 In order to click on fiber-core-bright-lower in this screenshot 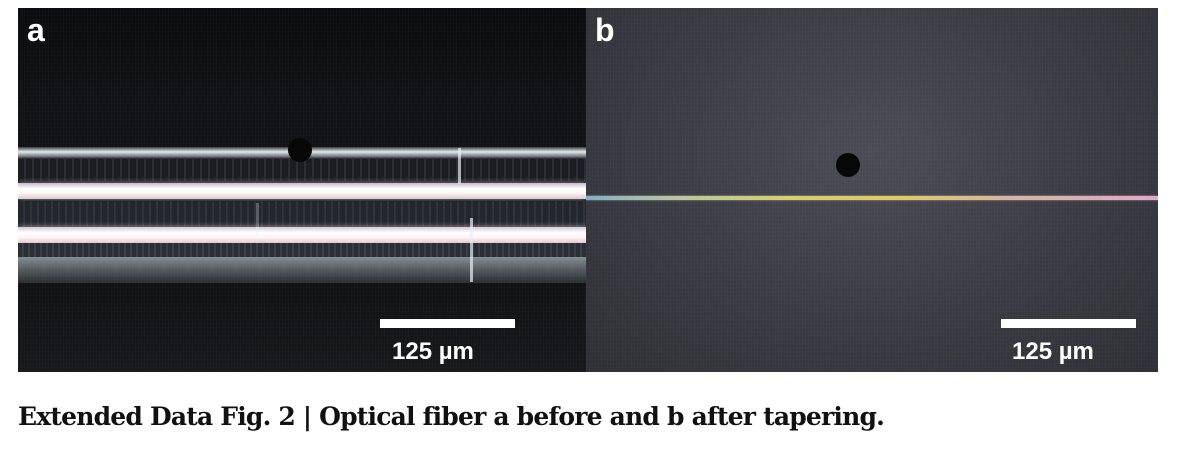, I will do `click(302, 235)`.